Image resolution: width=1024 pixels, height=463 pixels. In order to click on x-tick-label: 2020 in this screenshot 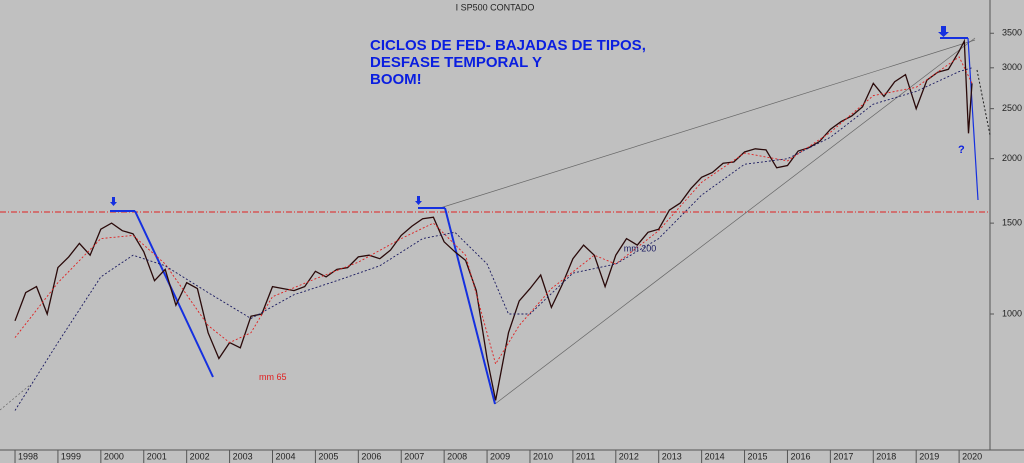, I will do `click(972, 456)`.